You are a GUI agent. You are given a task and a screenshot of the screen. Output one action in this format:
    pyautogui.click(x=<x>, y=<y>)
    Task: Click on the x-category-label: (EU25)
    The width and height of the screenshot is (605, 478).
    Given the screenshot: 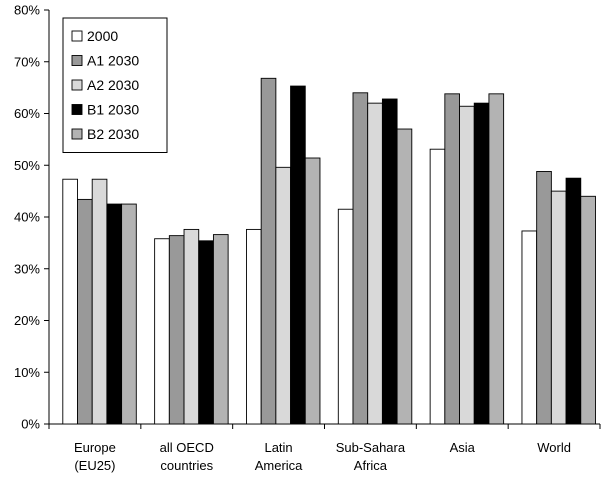 What is the action you would take?
    pyautogui.click(x=94, y=465)
    